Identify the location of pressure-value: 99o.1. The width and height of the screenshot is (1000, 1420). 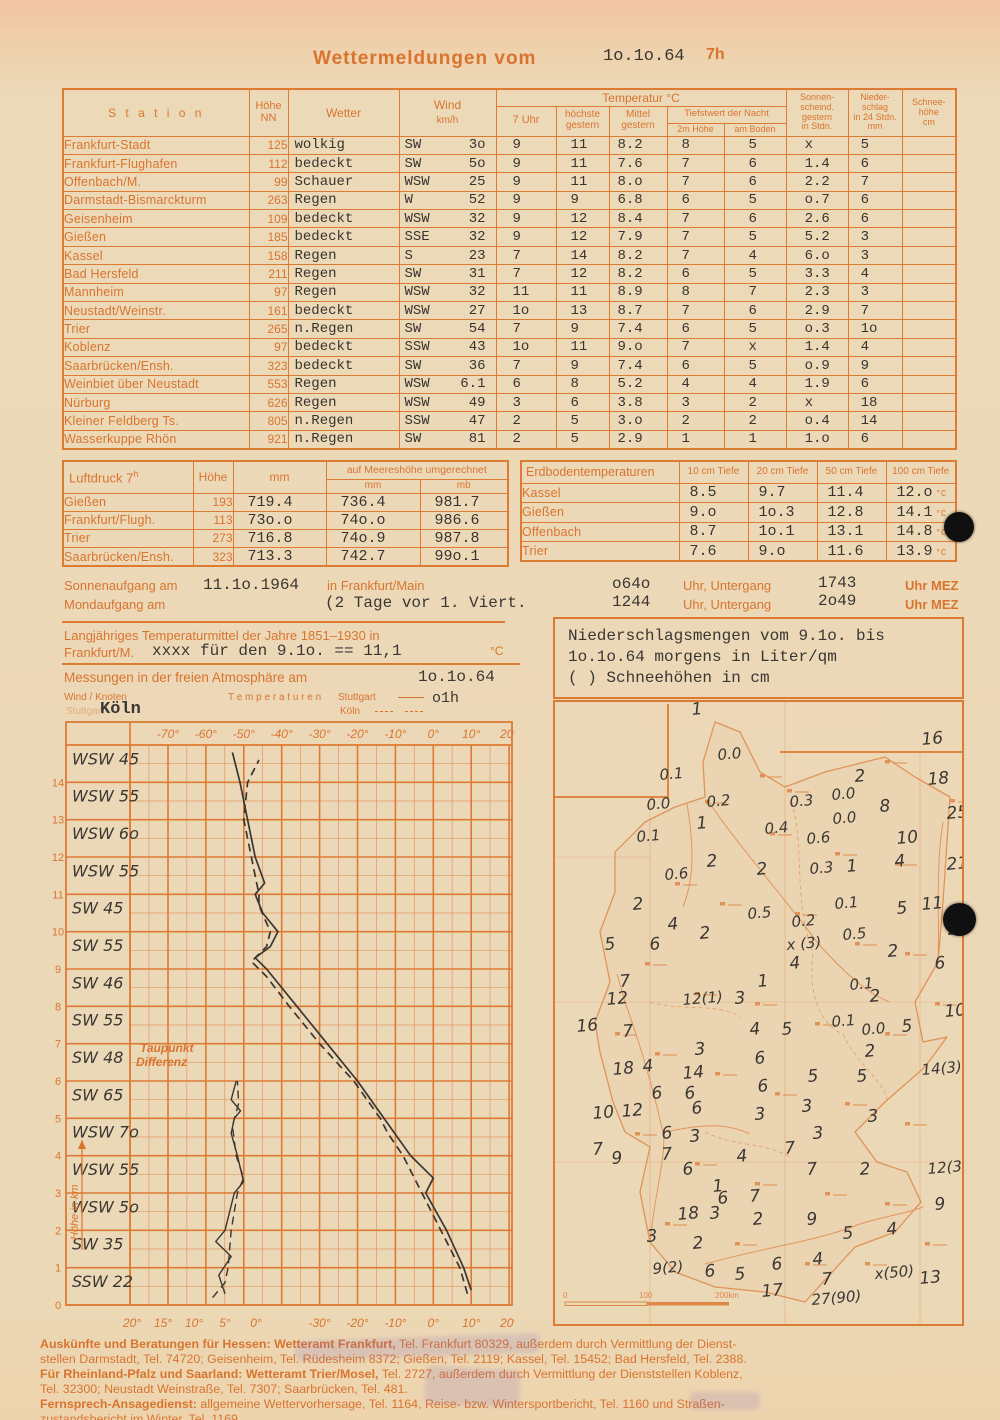
(464, 557).